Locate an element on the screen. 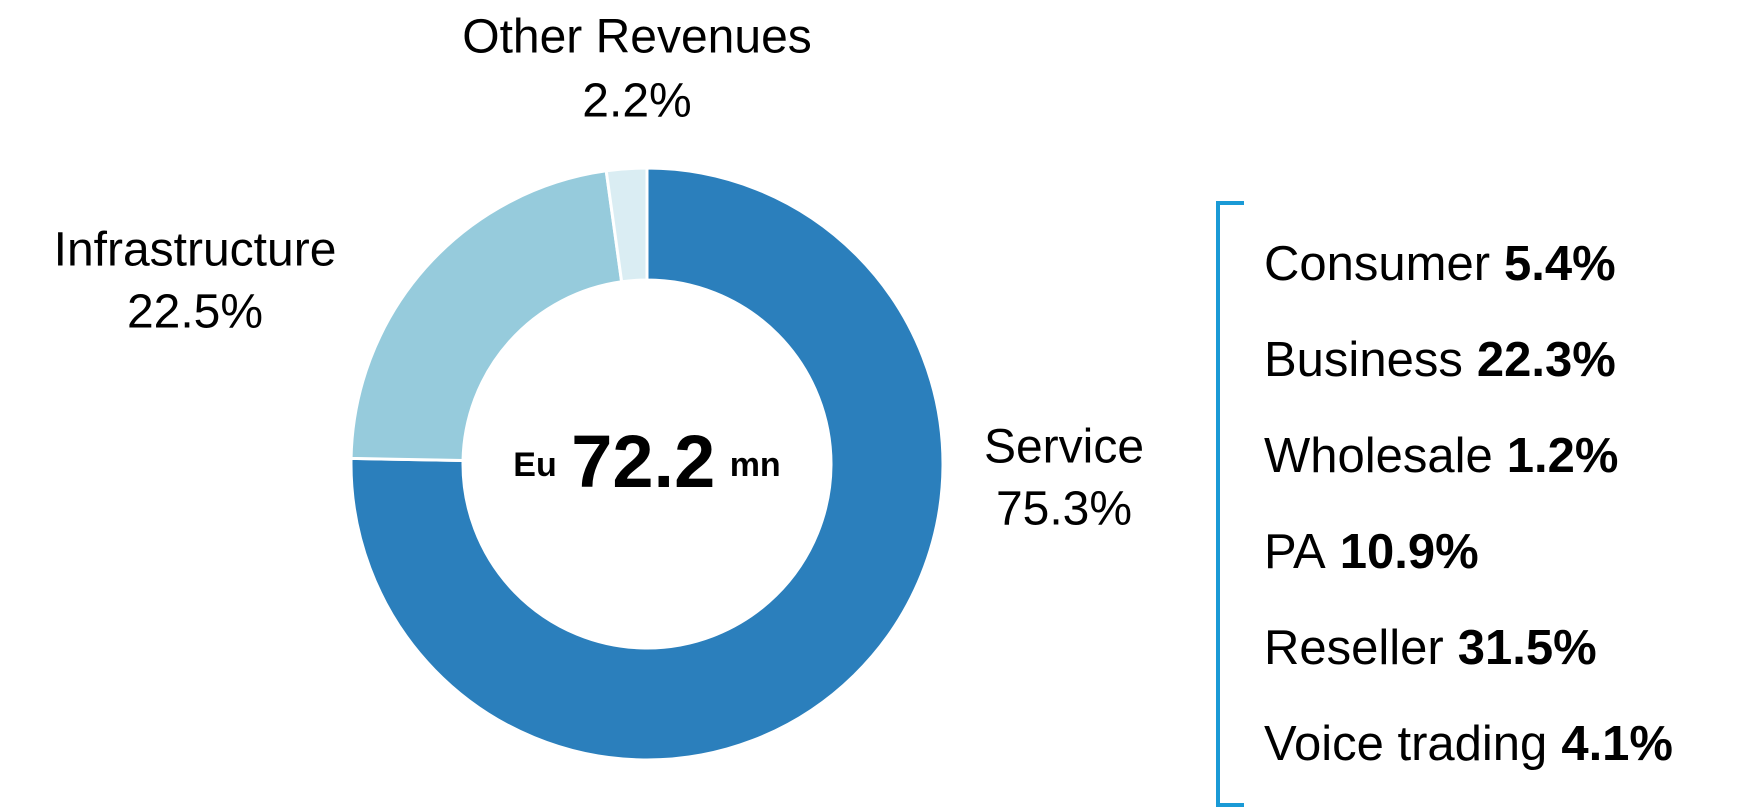 The width and height of the screenshot is (1757, 807). breakdown-item: Voice trading 4.1% is located at coordinates (1468, 744).